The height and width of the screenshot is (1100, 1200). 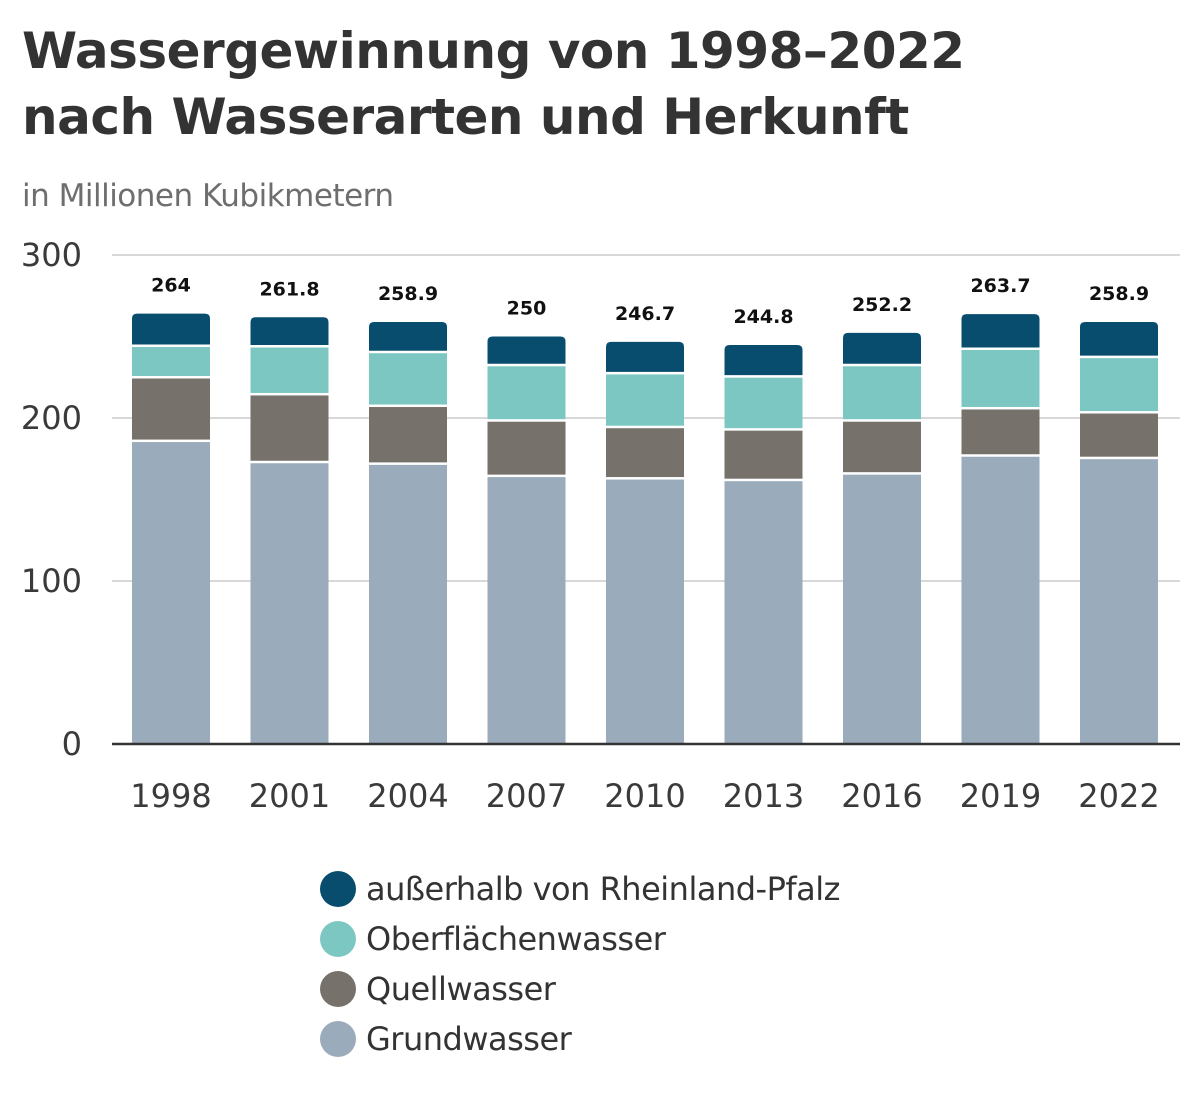 What do you see at coordinates (289, 289) in the screenshot?
I see `total-data-label: 261.8` at bounding box center [289, 289].